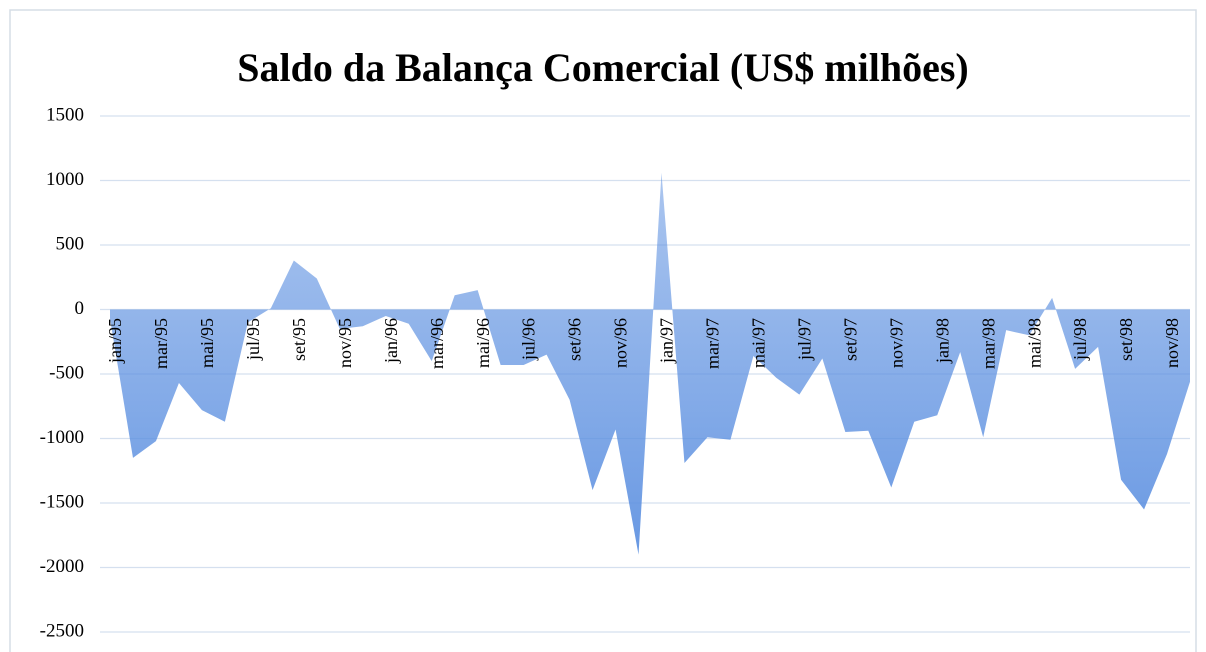 This screenshot has height=652, width=1206. What do you see at coordinates (1172, 343) in the screenshot?
I see `x-tick-label: nov/98` at bounding box center [1172, 343].